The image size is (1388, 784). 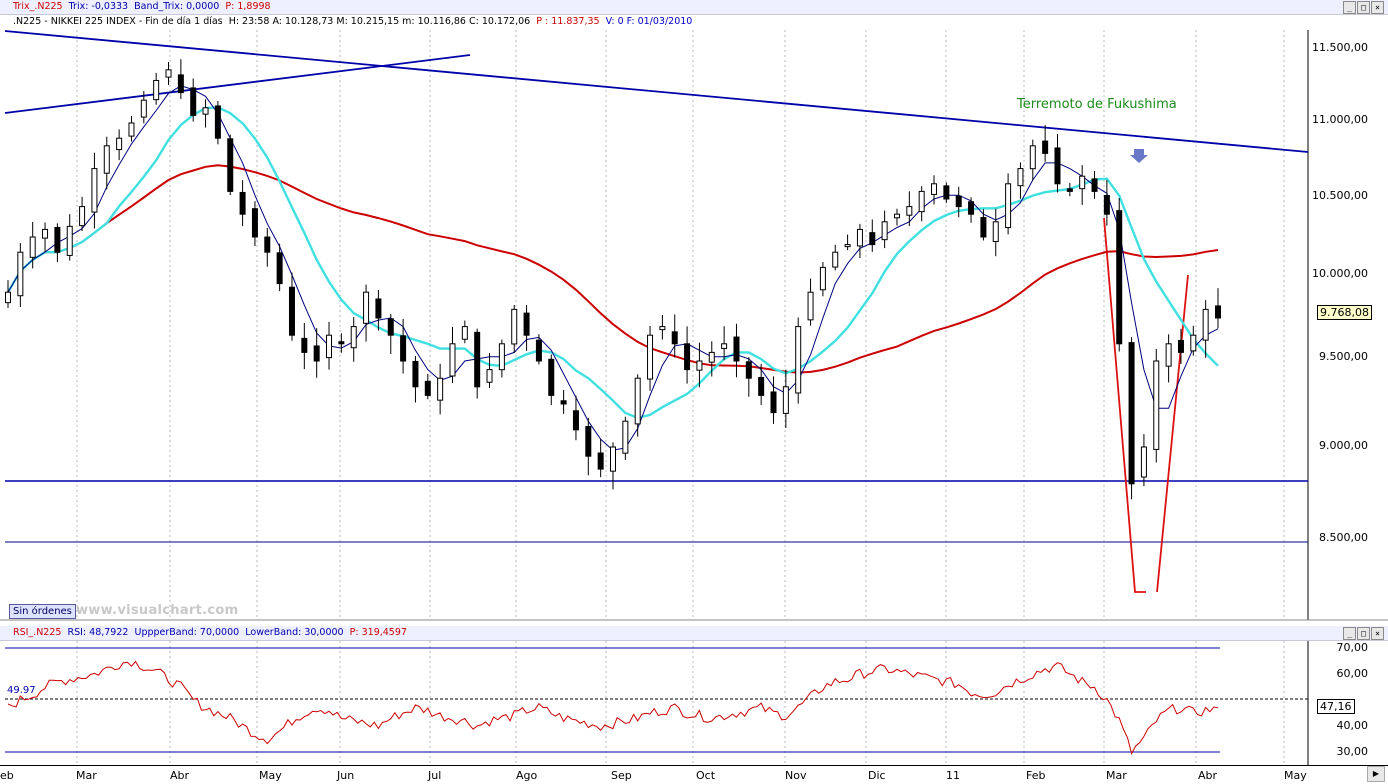 What do you see at coordinates (42, 611) in the screenshot?
I see `sin-ordenes-button: Sin órdenes` at bounding box center [42, 611].